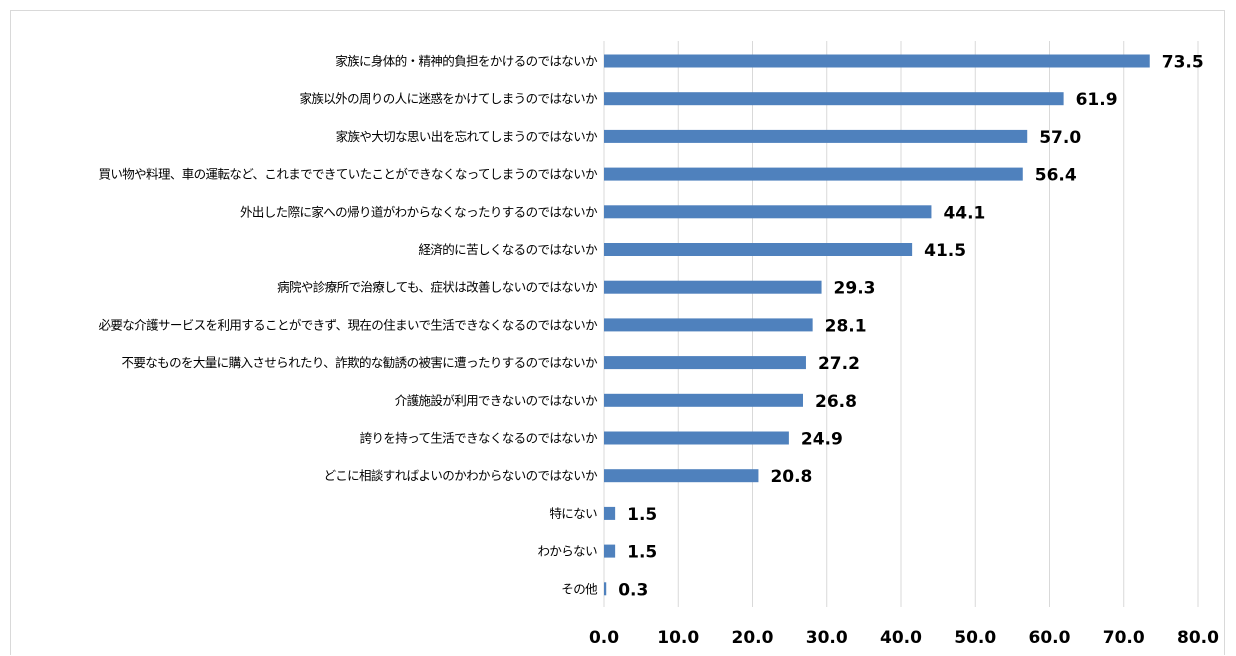 The height and width of the screenshot is (656, 1236). What do you see at coordinates (846, 326) in the screenshot?
I see `data-label: 28.1` at bounding box center [846, 326].